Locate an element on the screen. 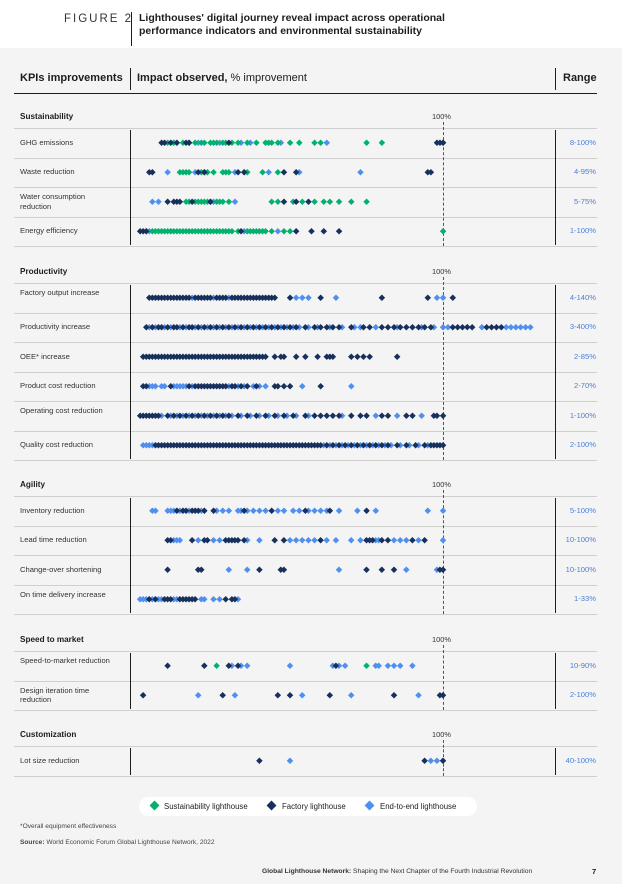  kpi-label: Inventory reduction is located at coordinates (52, 510).